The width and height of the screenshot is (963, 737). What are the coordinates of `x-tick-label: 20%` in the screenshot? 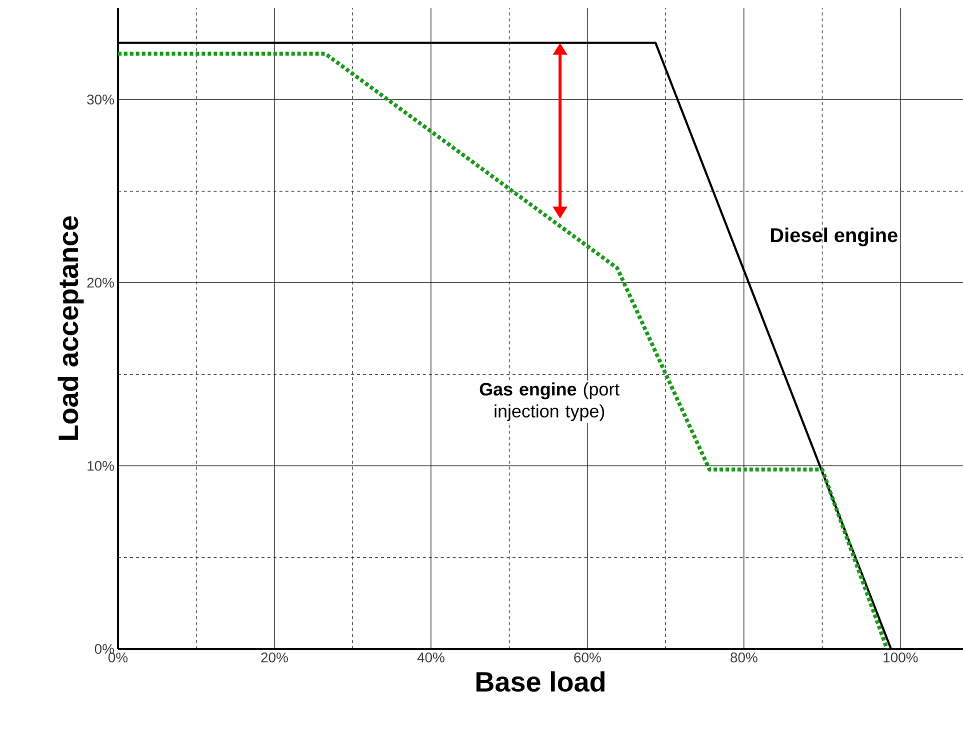 It's located at (274, 657).